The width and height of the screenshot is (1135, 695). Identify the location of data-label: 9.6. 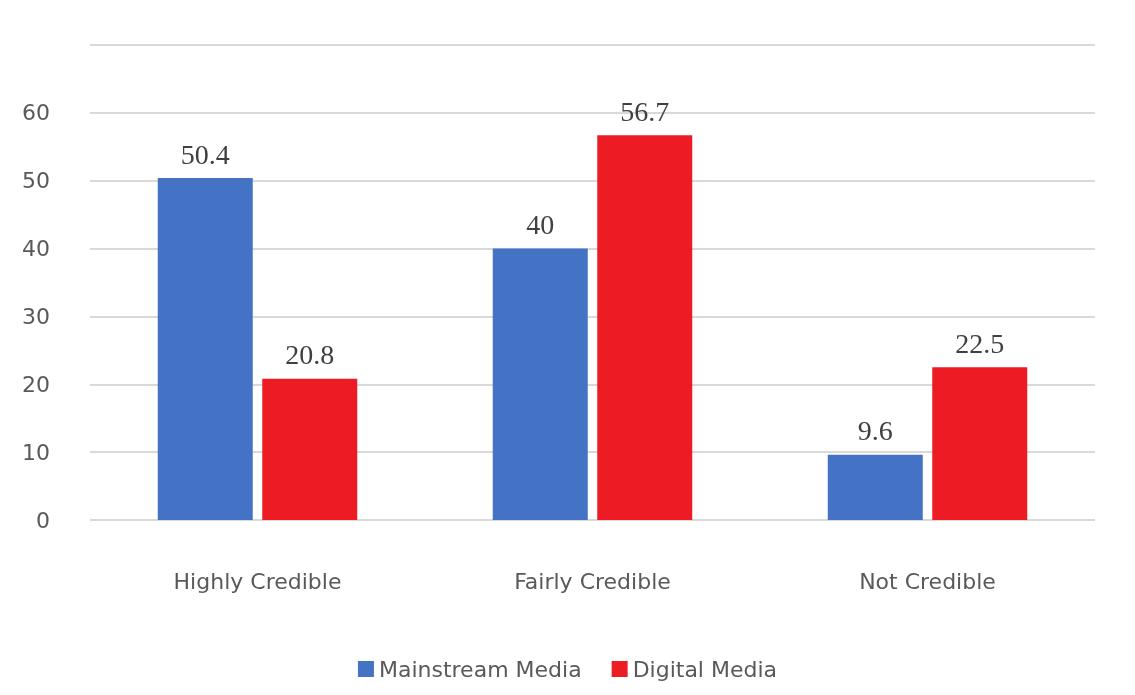
(875, 431).